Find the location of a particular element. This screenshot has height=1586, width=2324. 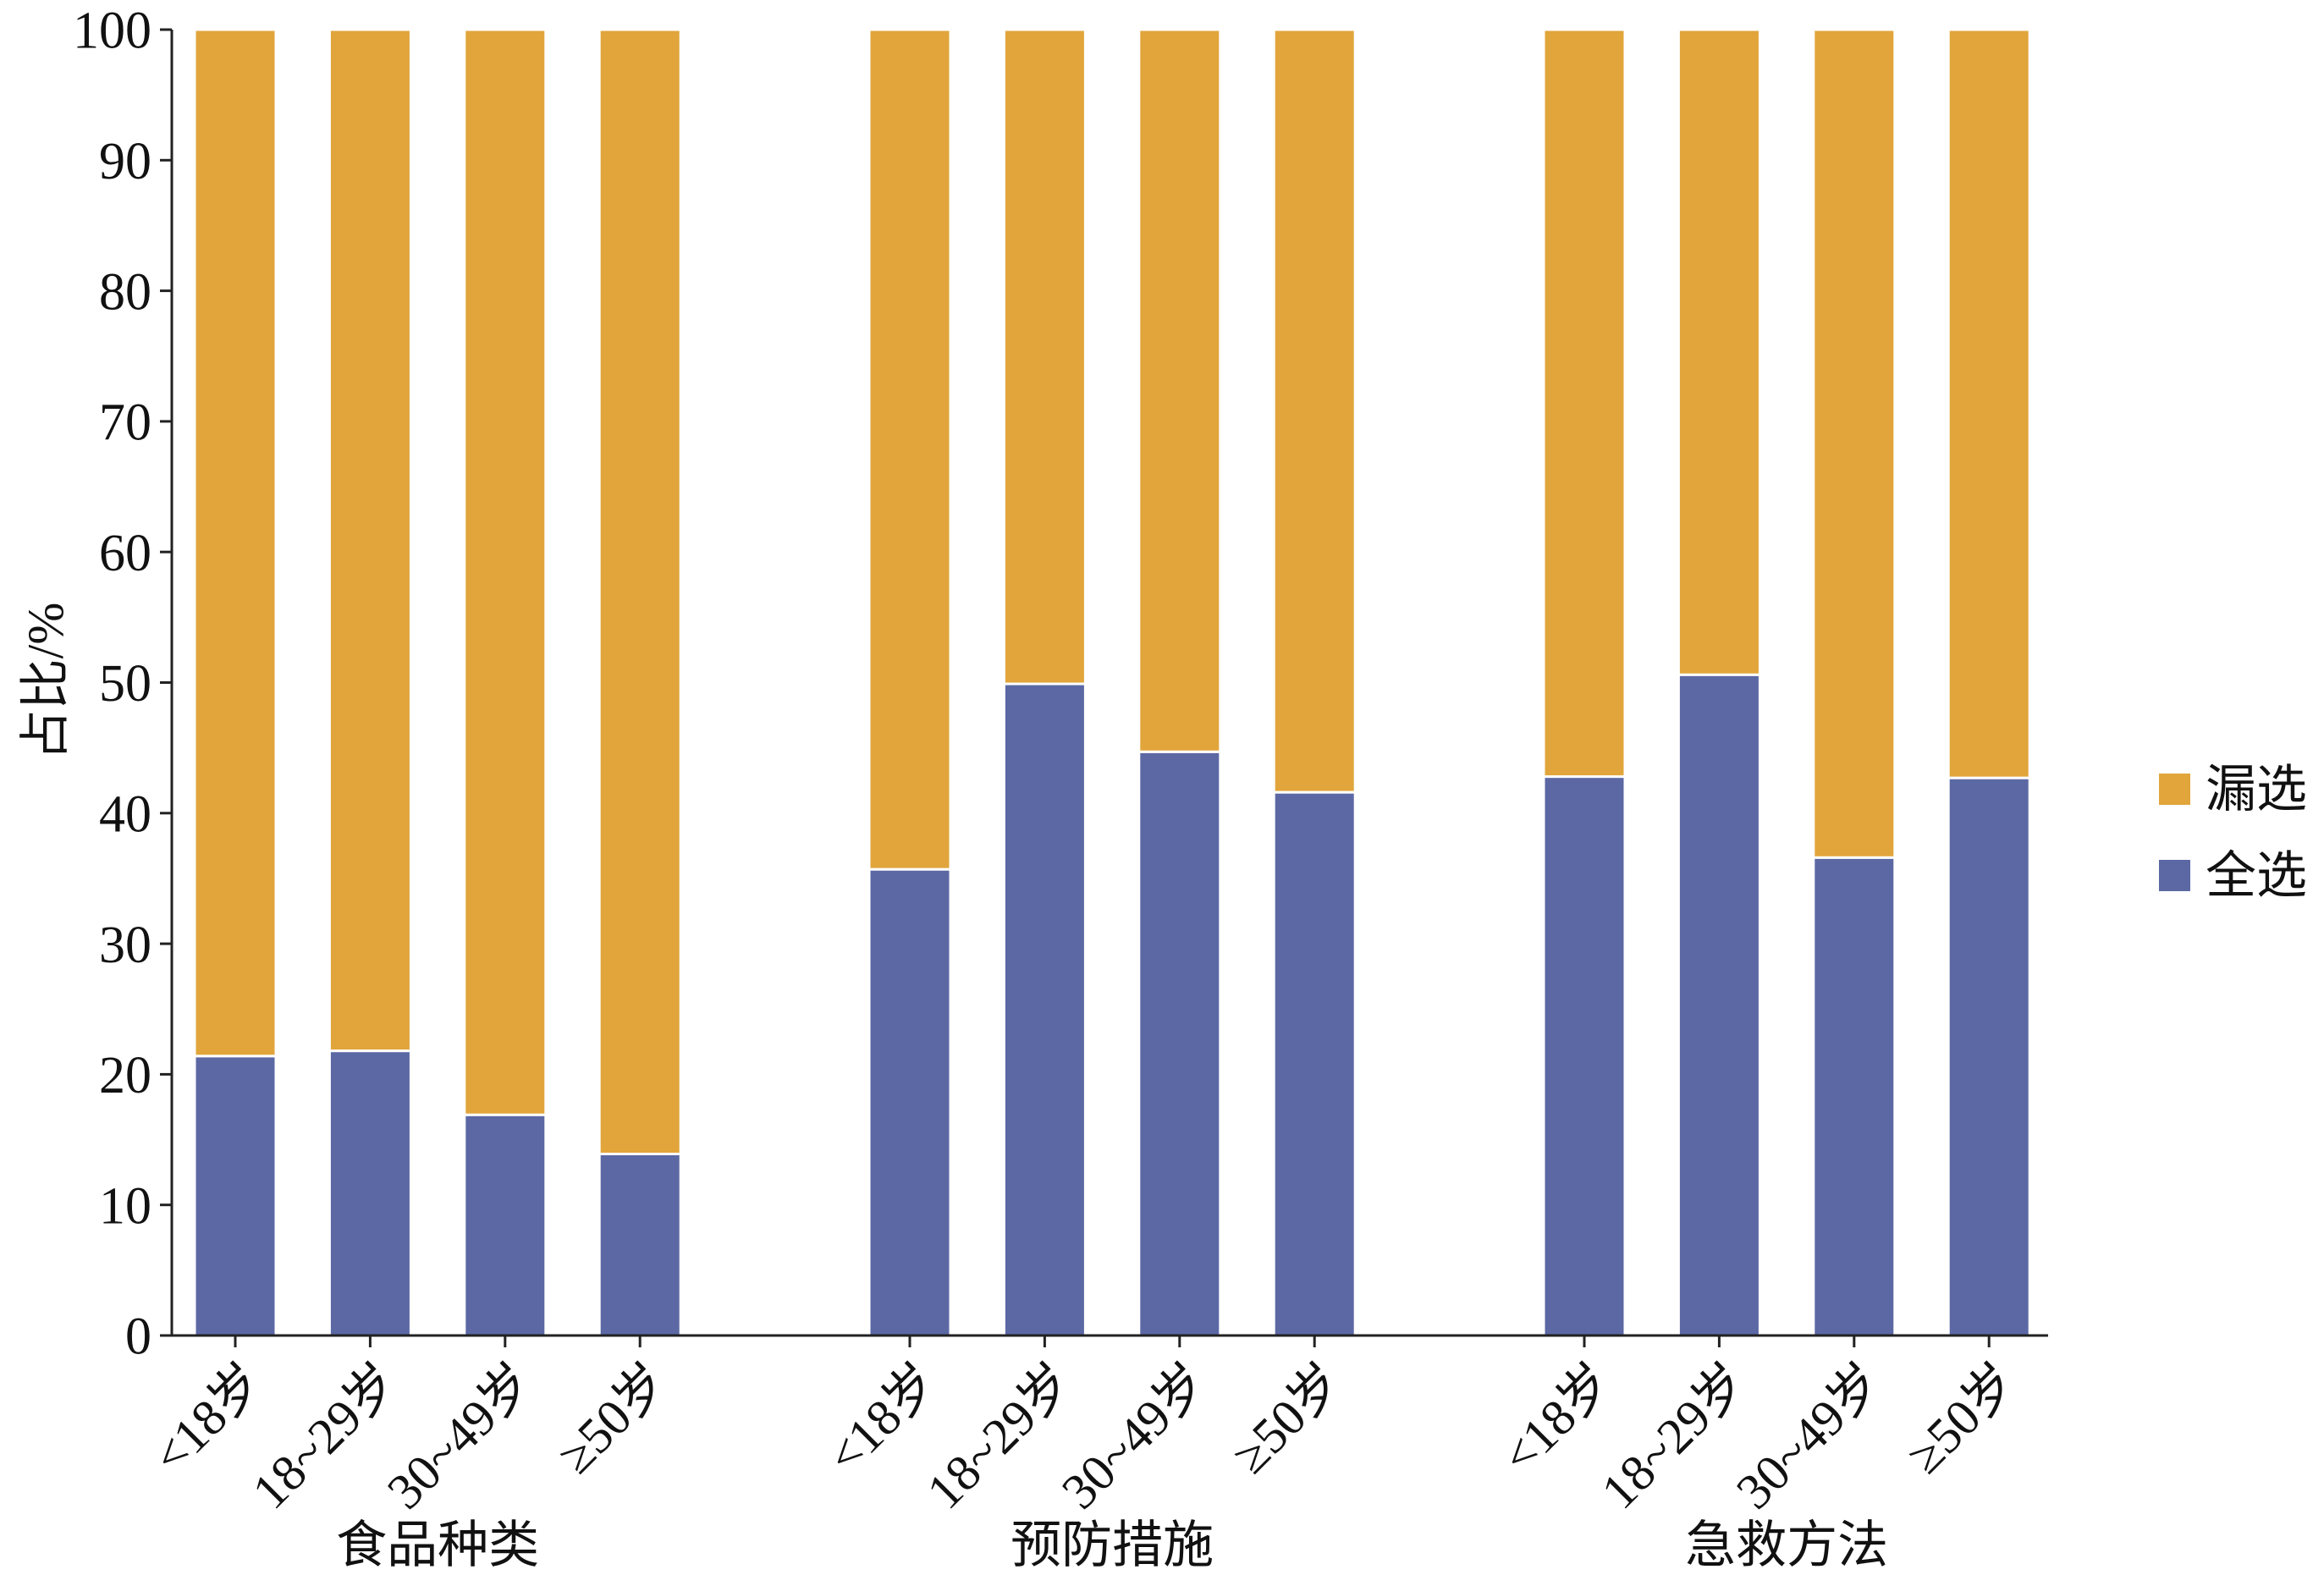

group-label: 食品种类 is located at coordinates (437, 1545).